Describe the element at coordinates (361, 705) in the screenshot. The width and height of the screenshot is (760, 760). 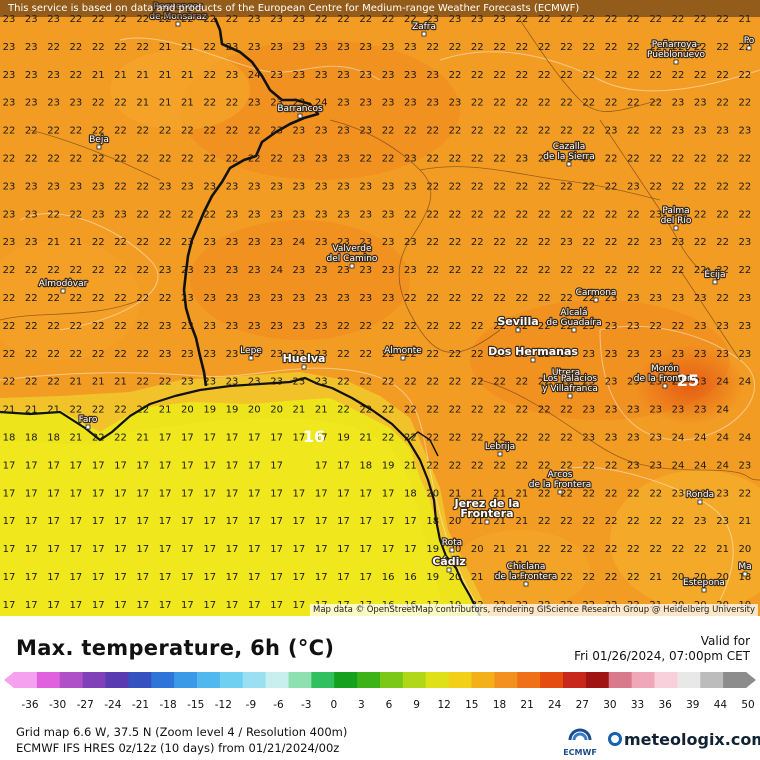
I see `scale-tick-label: 3` at that location.